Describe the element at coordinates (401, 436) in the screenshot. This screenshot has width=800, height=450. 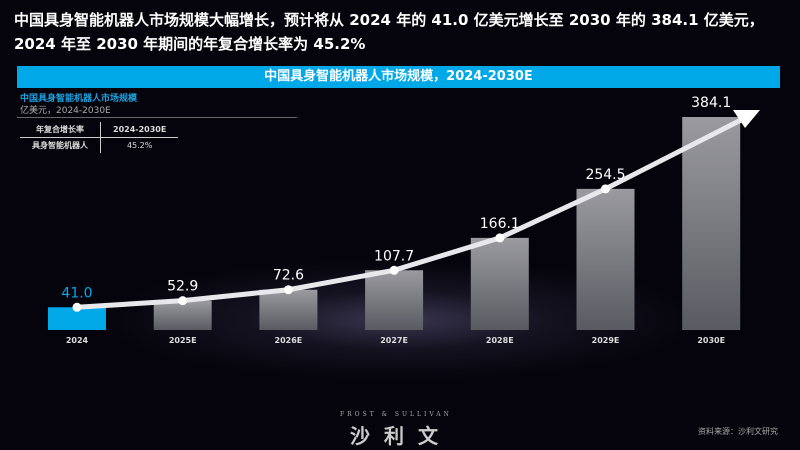
I see `logo-cn: 沙利文` at that location.